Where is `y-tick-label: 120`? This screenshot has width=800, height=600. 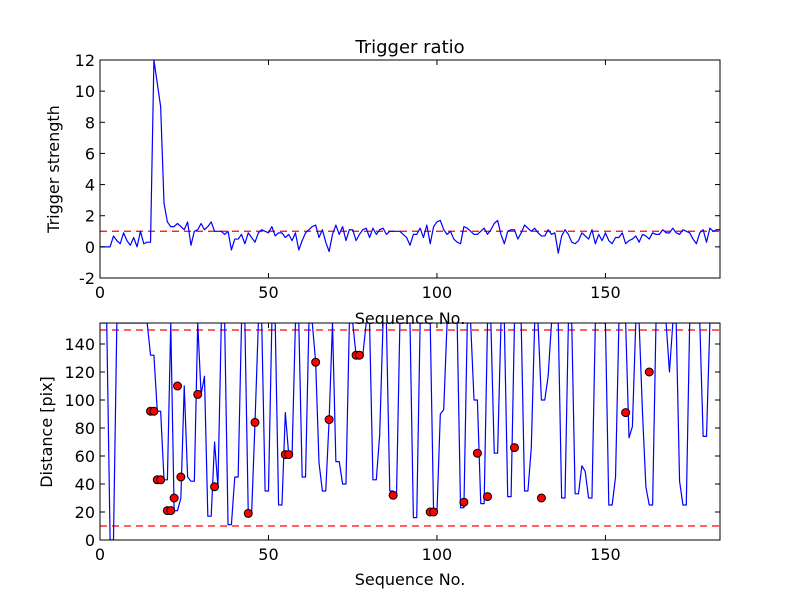
y-tick-label: 120 is located at coordinates (79, 372).